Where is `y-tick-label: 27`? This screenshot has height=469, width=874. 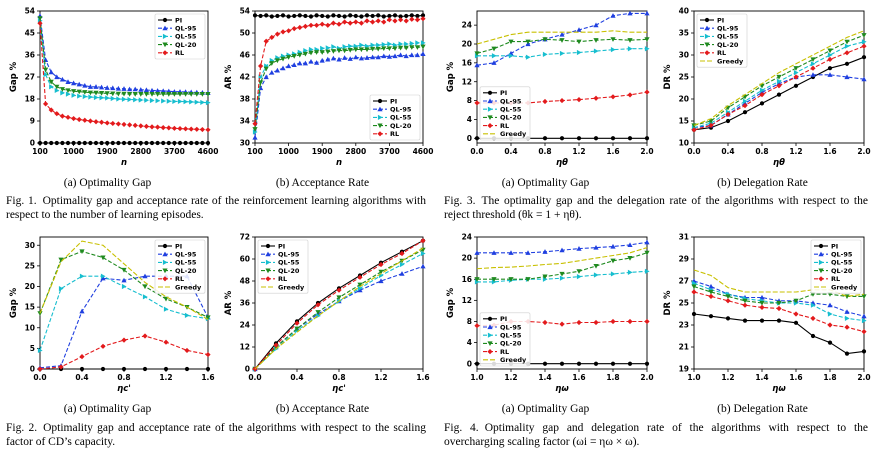
y-tick-label: 27 is located at coordinates (30, 77).